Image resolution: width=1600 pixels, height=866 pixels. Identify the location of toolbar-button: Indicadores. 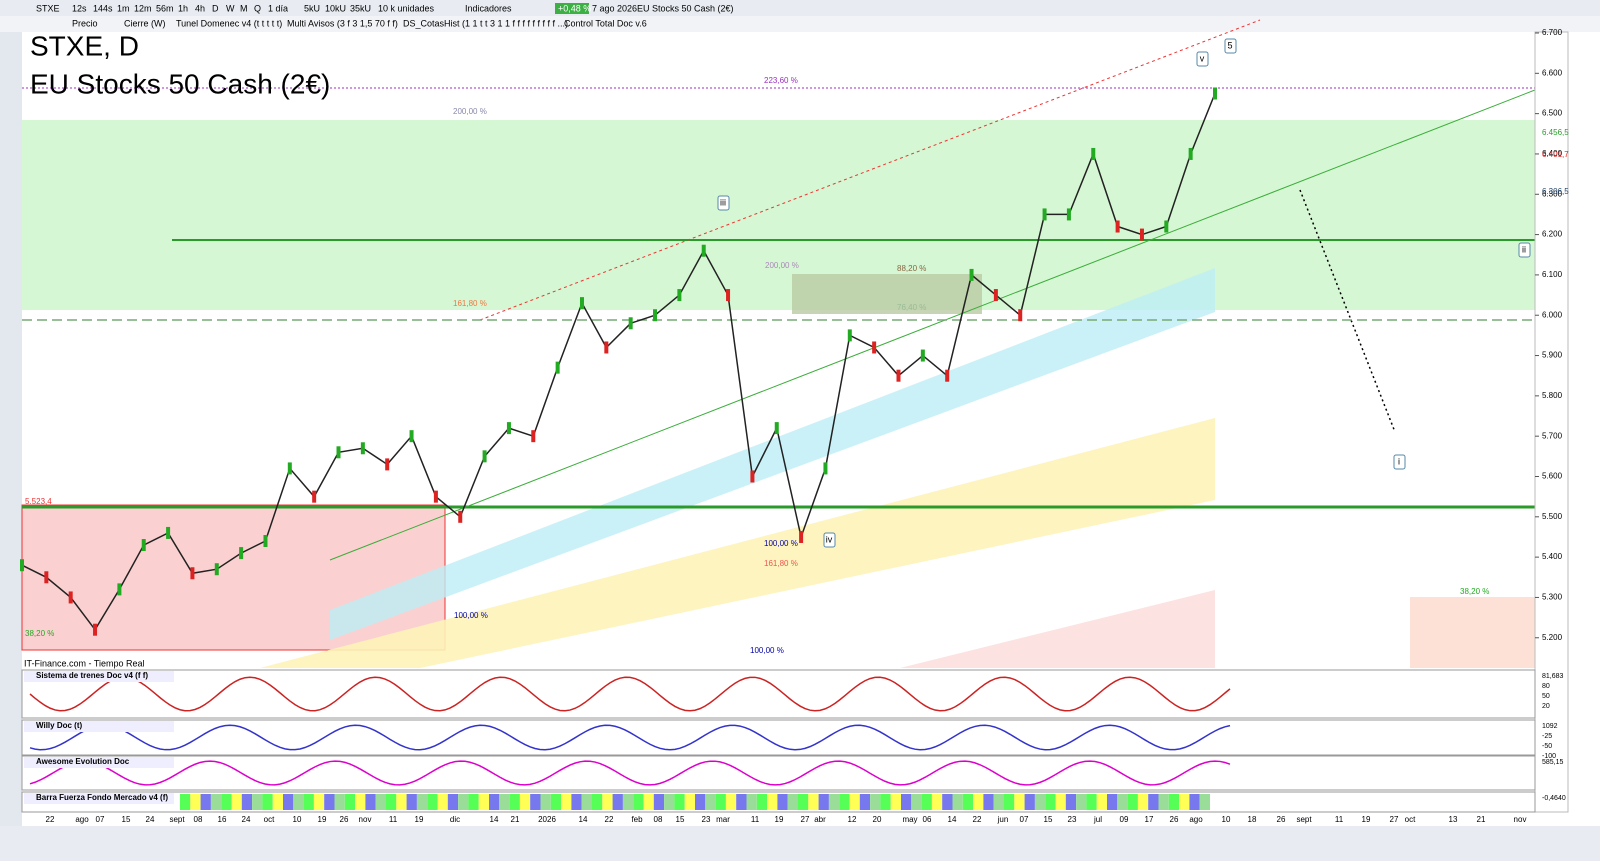
(488, 8).